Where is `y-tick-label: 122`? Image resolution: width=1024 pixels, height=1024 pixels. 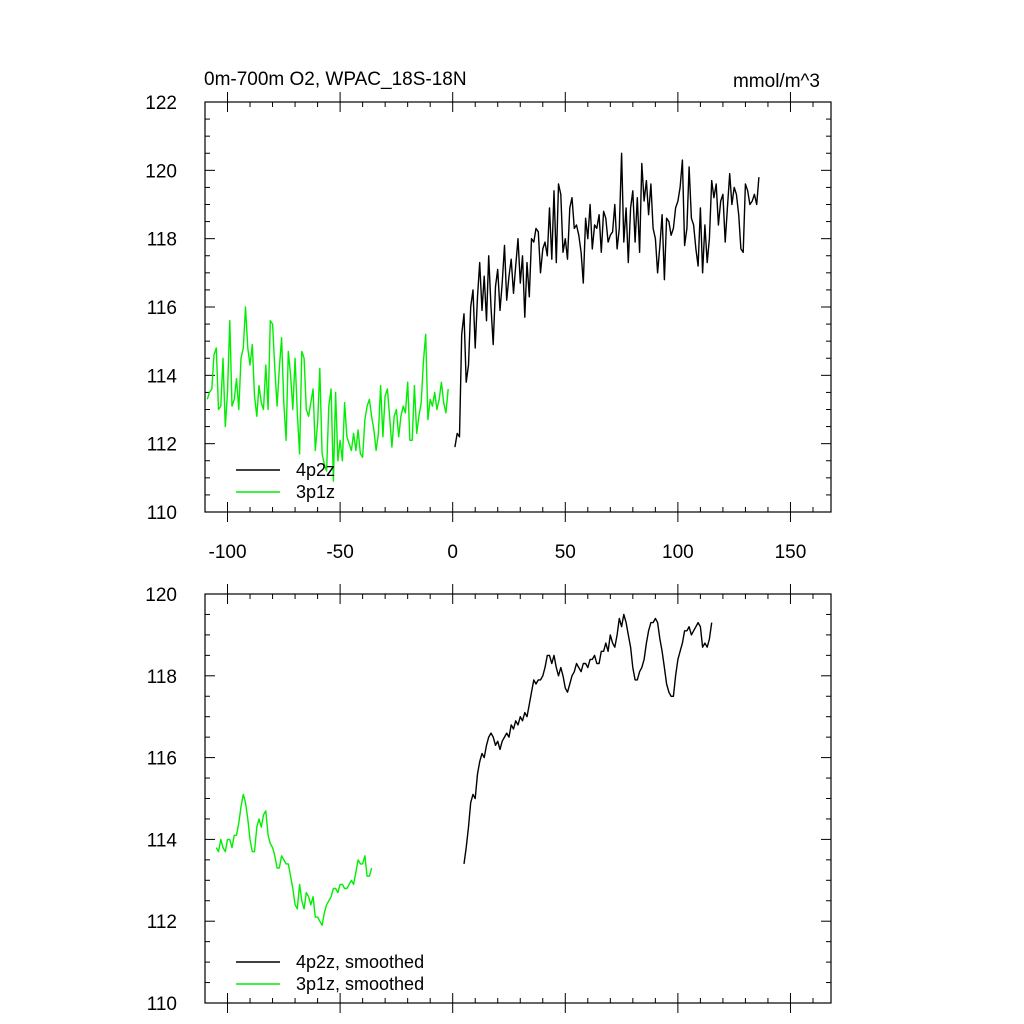
y-tick-label: 122 is located at coordinates (161, 103).